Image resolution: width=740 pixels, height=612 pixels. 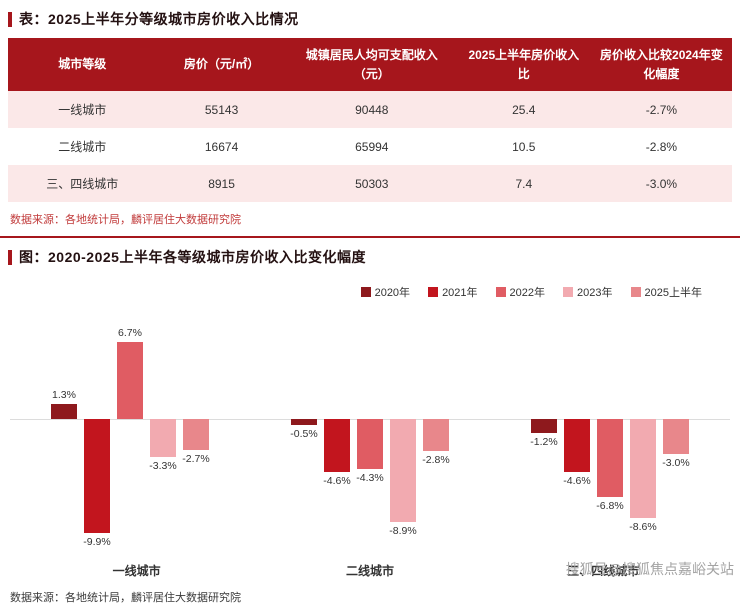 I want to click on bar-value-label: 6.7%, so click(x=130, y=333).